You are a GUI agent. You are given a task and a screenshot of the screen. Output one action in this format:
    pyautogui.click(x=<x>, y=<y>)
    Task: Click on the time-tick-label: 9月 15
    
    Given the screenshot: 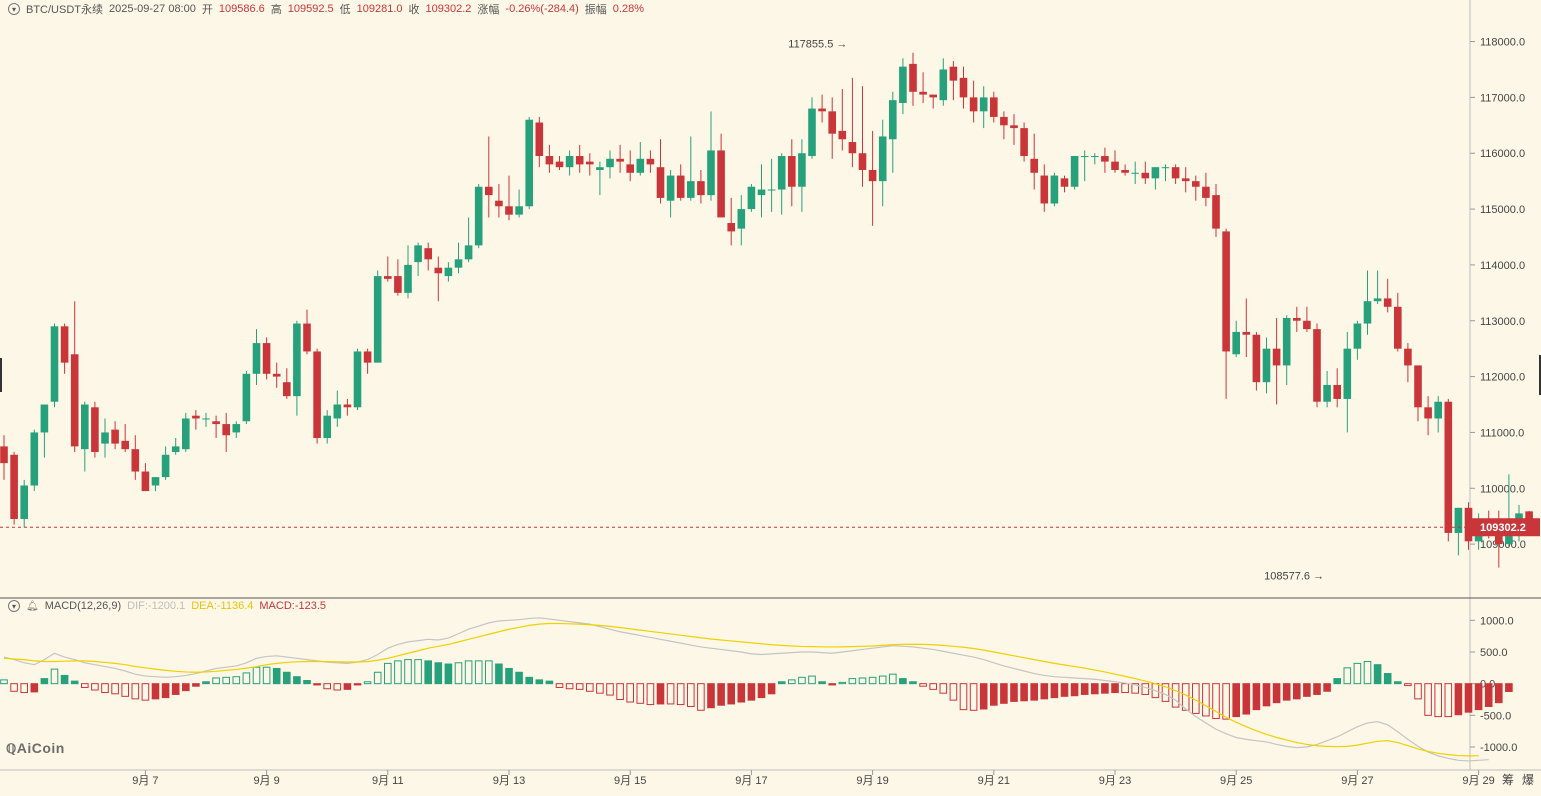 What is the action you would take?
    pyautogui.click(x=630, y=781)
    